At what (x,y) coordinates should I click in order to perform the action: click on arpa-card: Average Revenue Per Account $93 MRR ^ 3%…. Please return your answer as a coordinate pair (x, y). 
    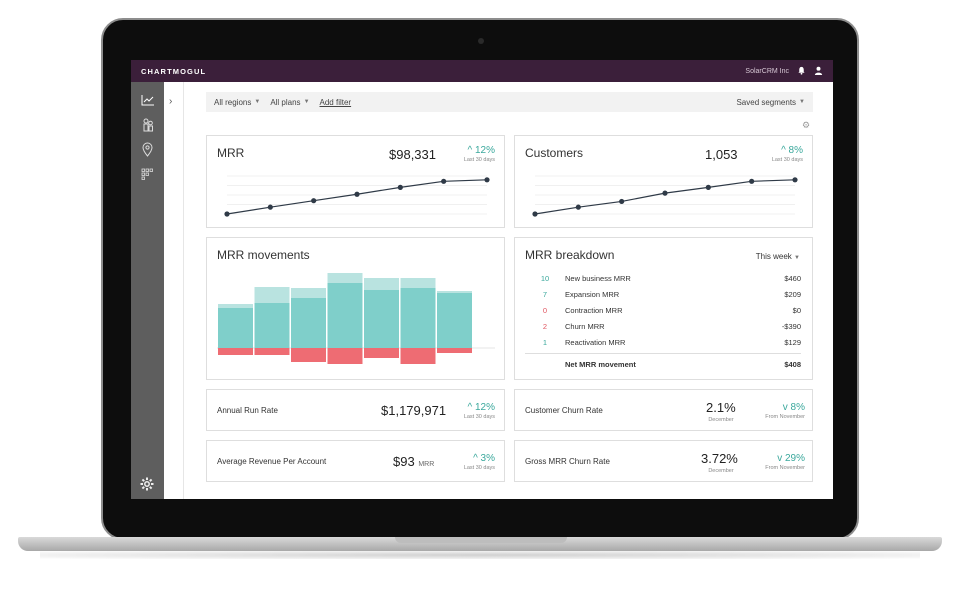
    Looking at the image, I should click on (355, 461).